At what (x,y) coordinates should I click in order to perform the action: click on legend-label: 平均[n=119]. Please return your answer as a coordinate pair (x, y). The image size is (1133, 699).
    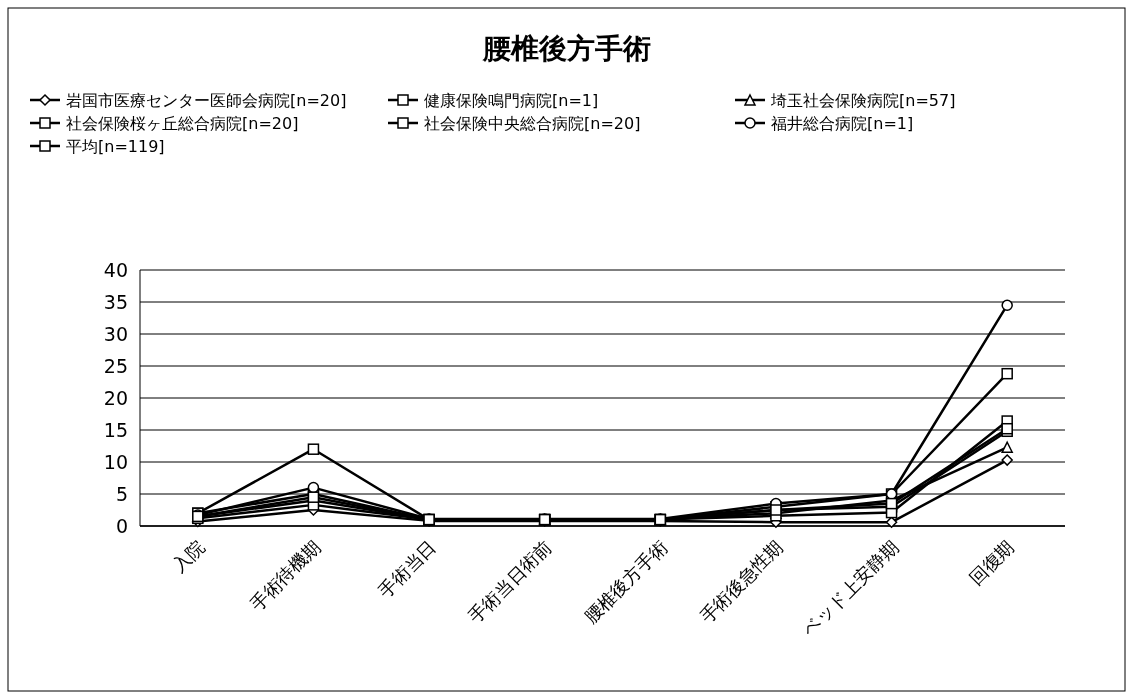
    Looking at the image, I should click on (115, 146).